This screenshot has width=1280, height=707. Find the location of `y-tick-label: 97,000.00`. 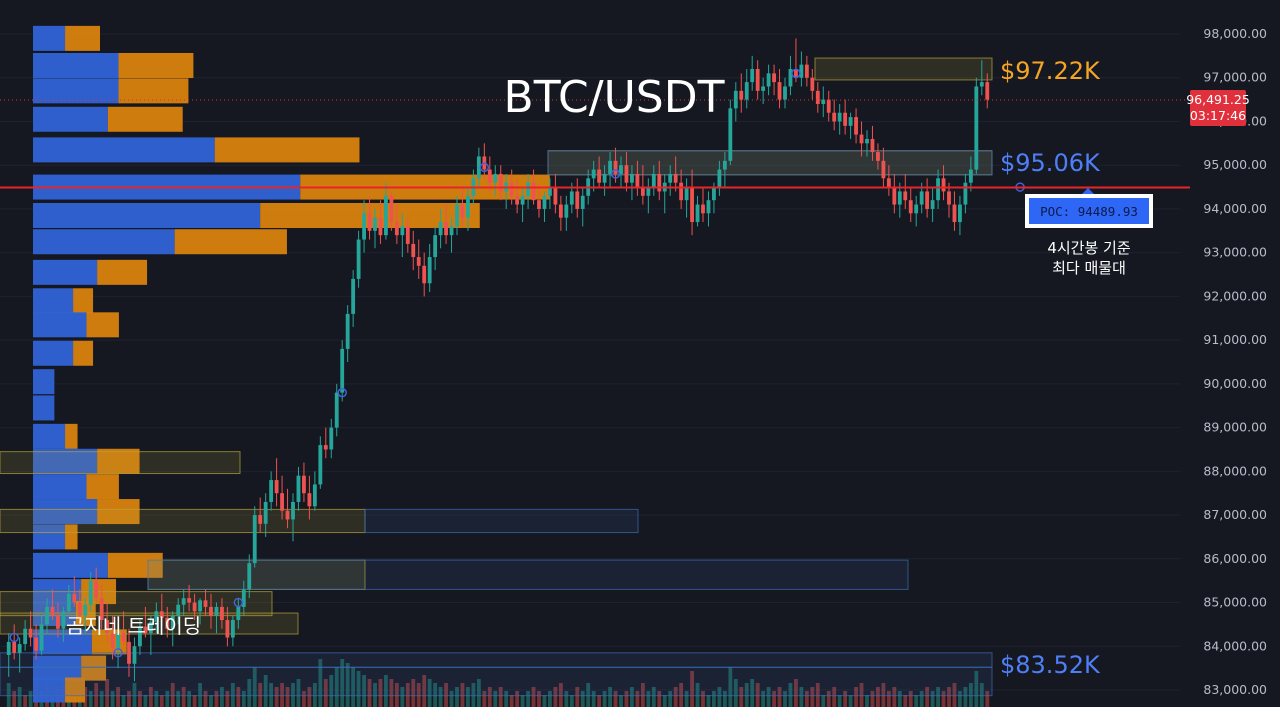

y-tick-label: 97,000.00 is located at coordinates (1235, 77).